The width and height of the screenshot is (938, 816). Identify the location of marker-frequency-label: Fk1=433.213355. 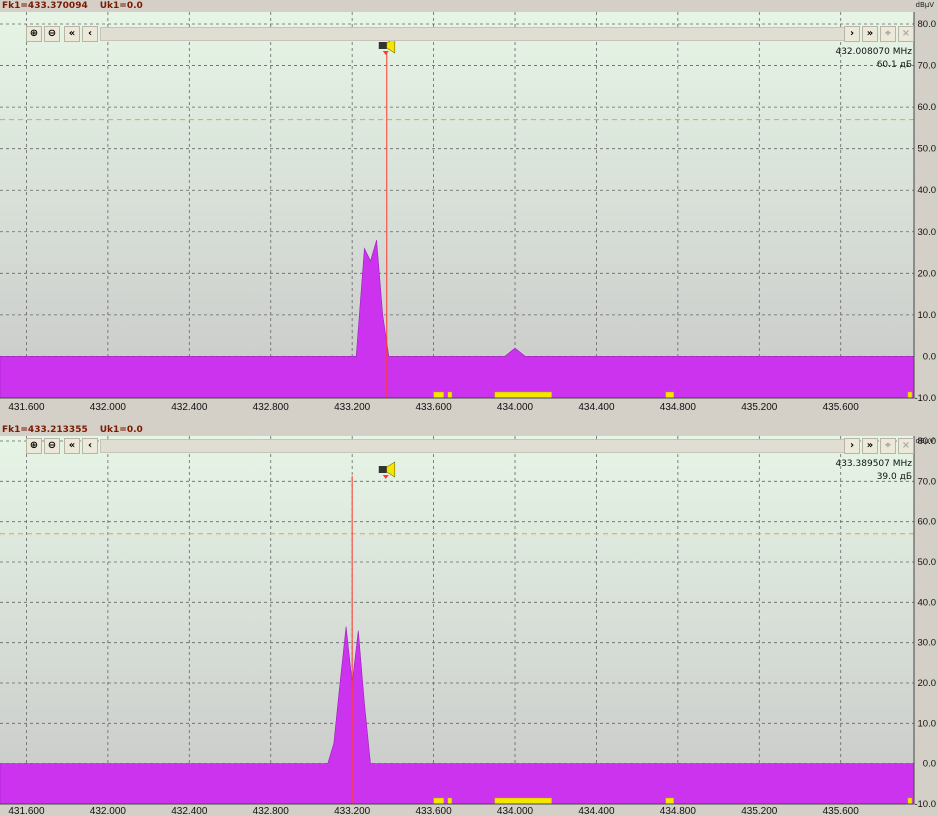
(45, 430).